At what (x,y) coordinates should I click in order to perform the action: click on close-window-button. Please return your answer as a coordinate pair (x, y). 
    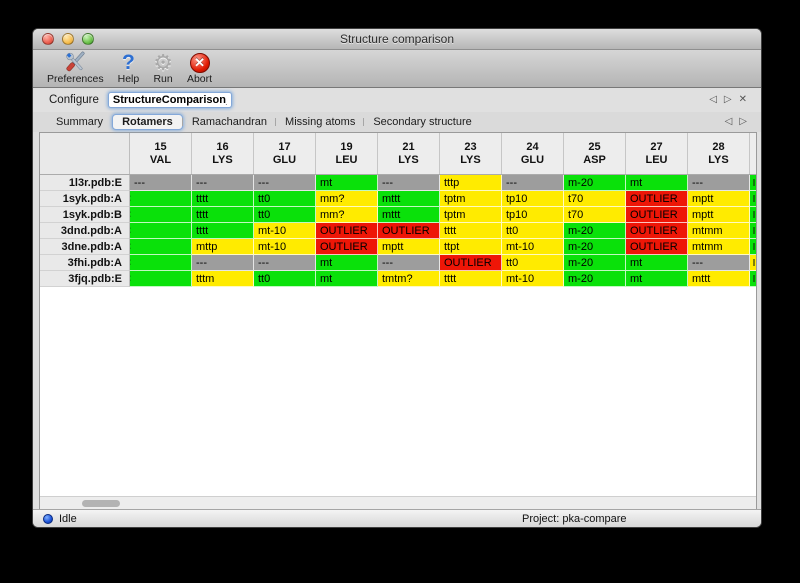
    Looking at the image, I should click on (48, 39).